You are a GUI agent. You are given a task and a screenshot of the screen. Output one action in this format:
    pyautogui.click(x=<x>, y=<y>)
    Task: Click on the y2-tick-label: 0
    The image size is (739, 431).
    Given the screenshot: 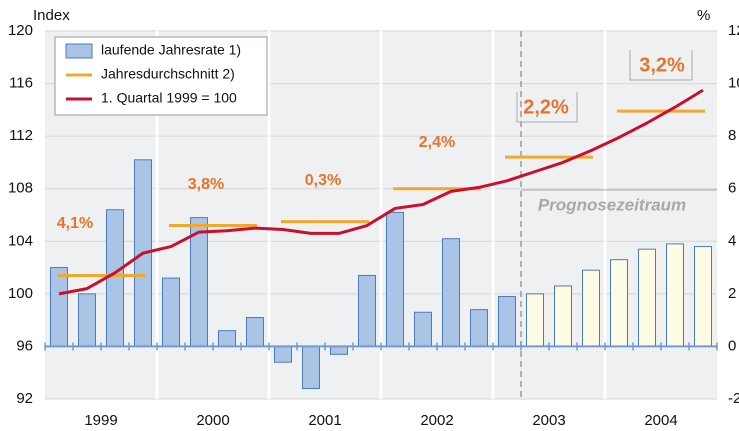 What is the action you would take?
    pyautogui.click(x=732, y=345)
    